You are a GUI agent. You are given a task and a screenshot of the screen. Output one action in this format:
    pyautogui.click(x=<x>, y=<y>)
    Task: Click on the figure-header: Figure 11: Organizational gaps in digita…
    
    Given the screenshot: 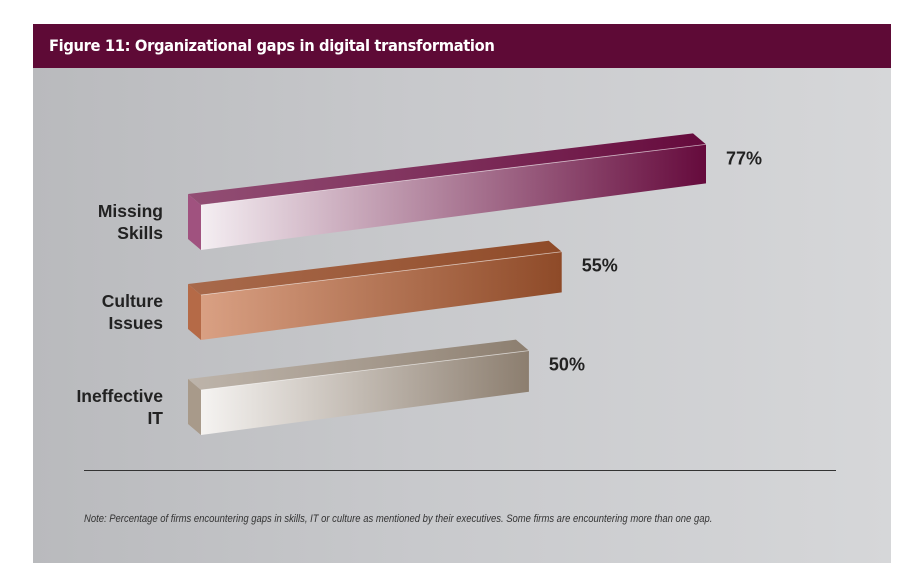 What is the action you would take?
    pyautogui.click(x=462, y=46)
    